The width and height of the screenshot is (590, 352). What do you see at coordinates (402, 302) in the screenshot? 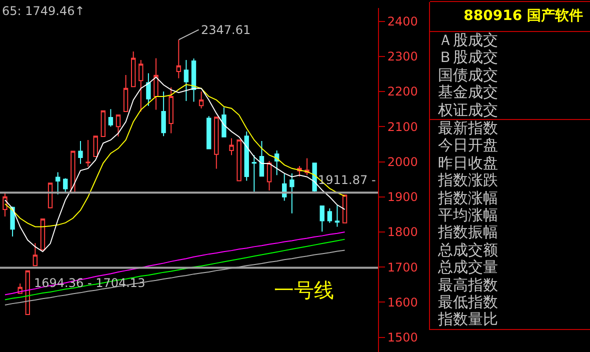
I see `y-tick-label: 1600` at bounding box center [402, 302].